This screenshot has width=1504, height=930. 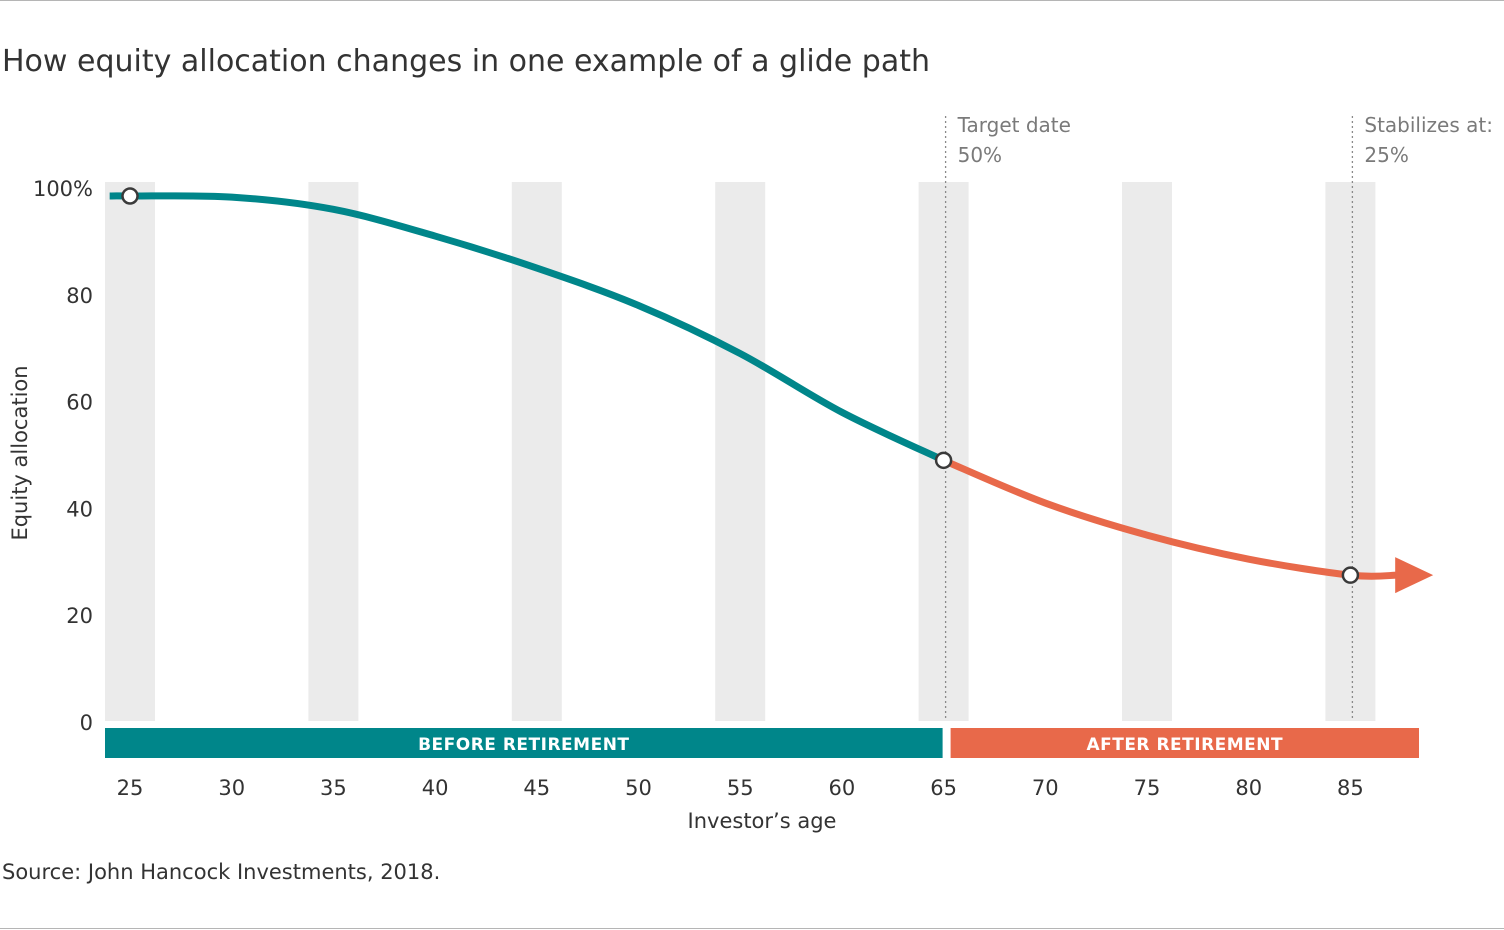 What do you see at coordinates (1428, 125) in the screenshot?
I see `annotation-label: Stabilizes at:` at bounding box center [1428, 125].